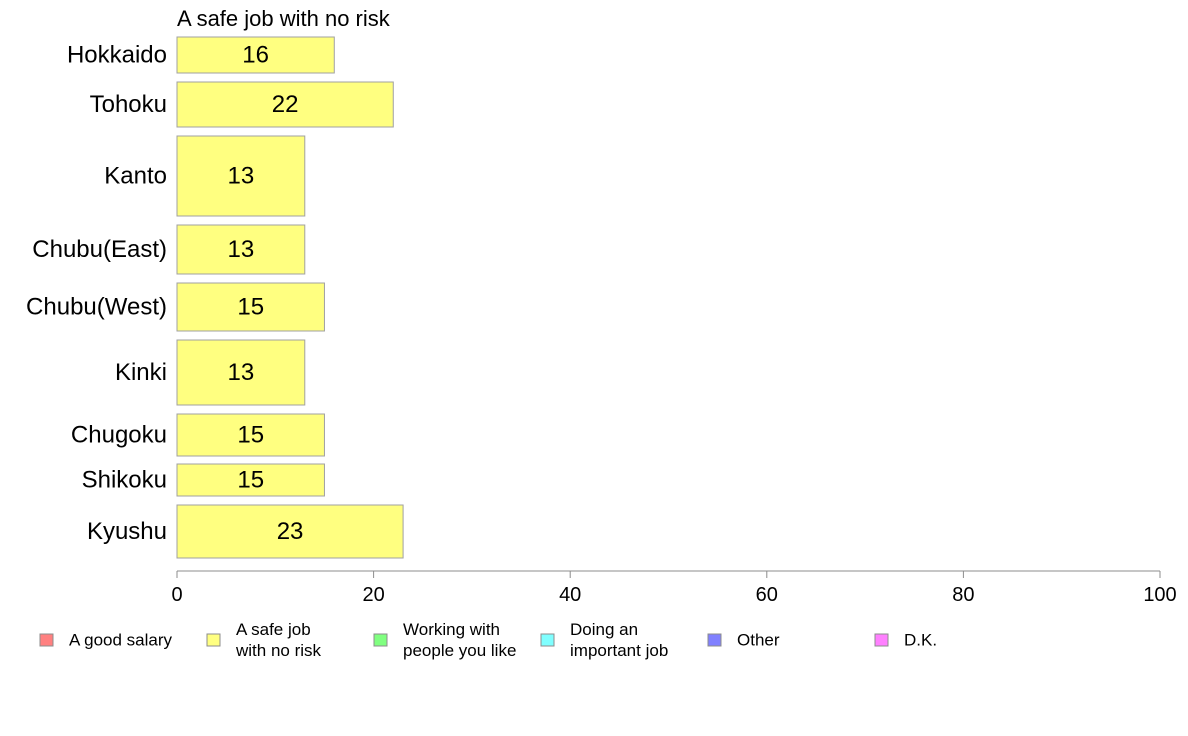 Image resolution: width=1188 pixels, height=736 pixels. I want to click on legend-label: A safe job, so click(273, 629).